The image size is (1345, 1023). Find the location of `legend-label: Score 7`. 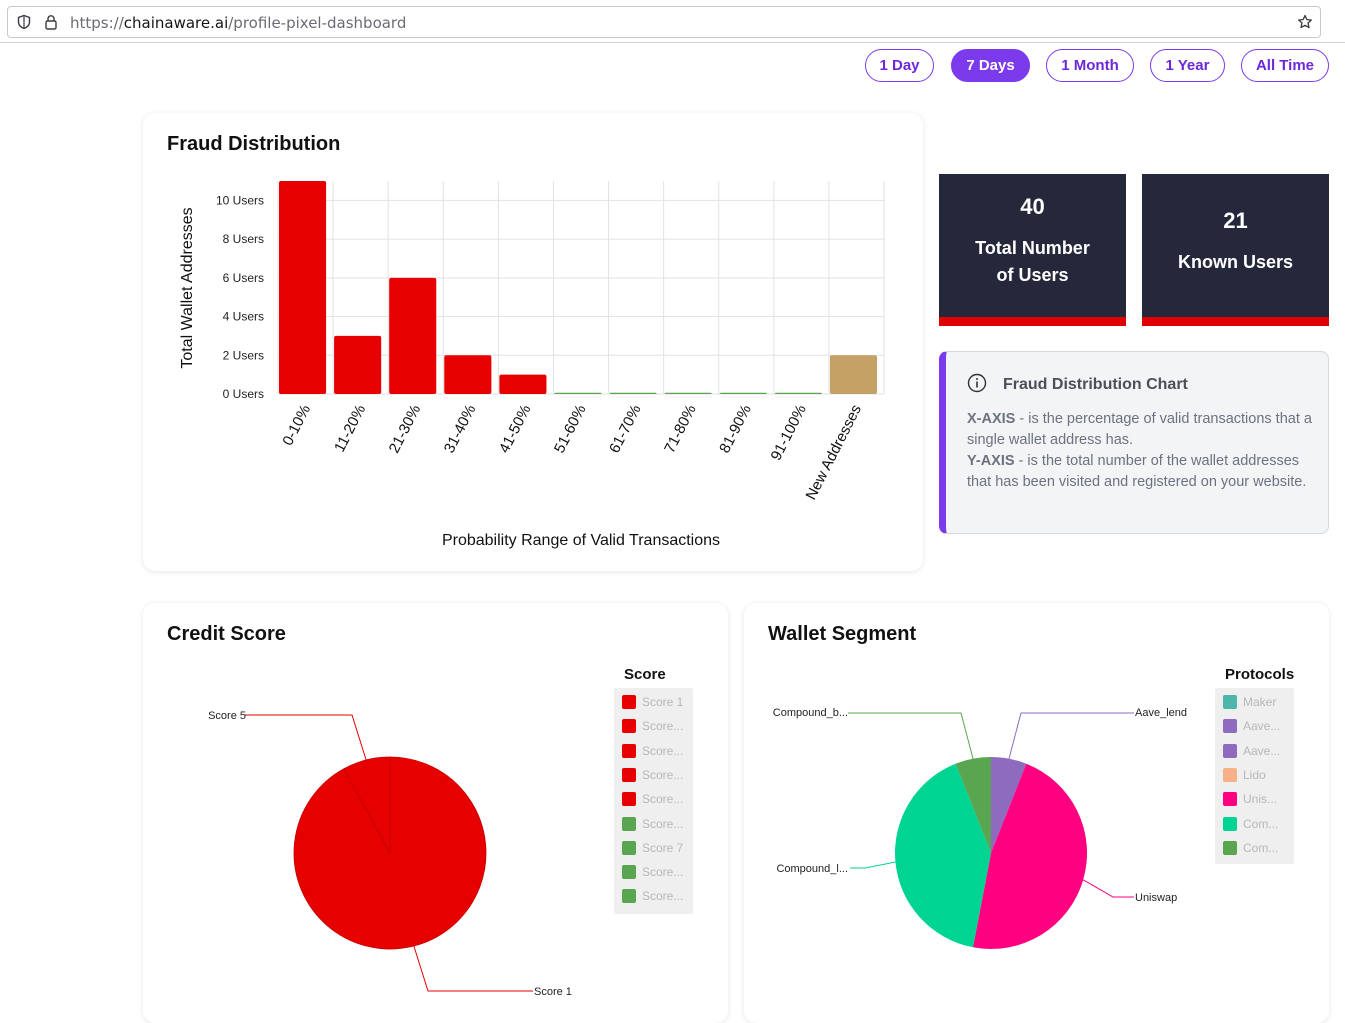

legend-label: Score 7 is located at coordinates (663, 847).